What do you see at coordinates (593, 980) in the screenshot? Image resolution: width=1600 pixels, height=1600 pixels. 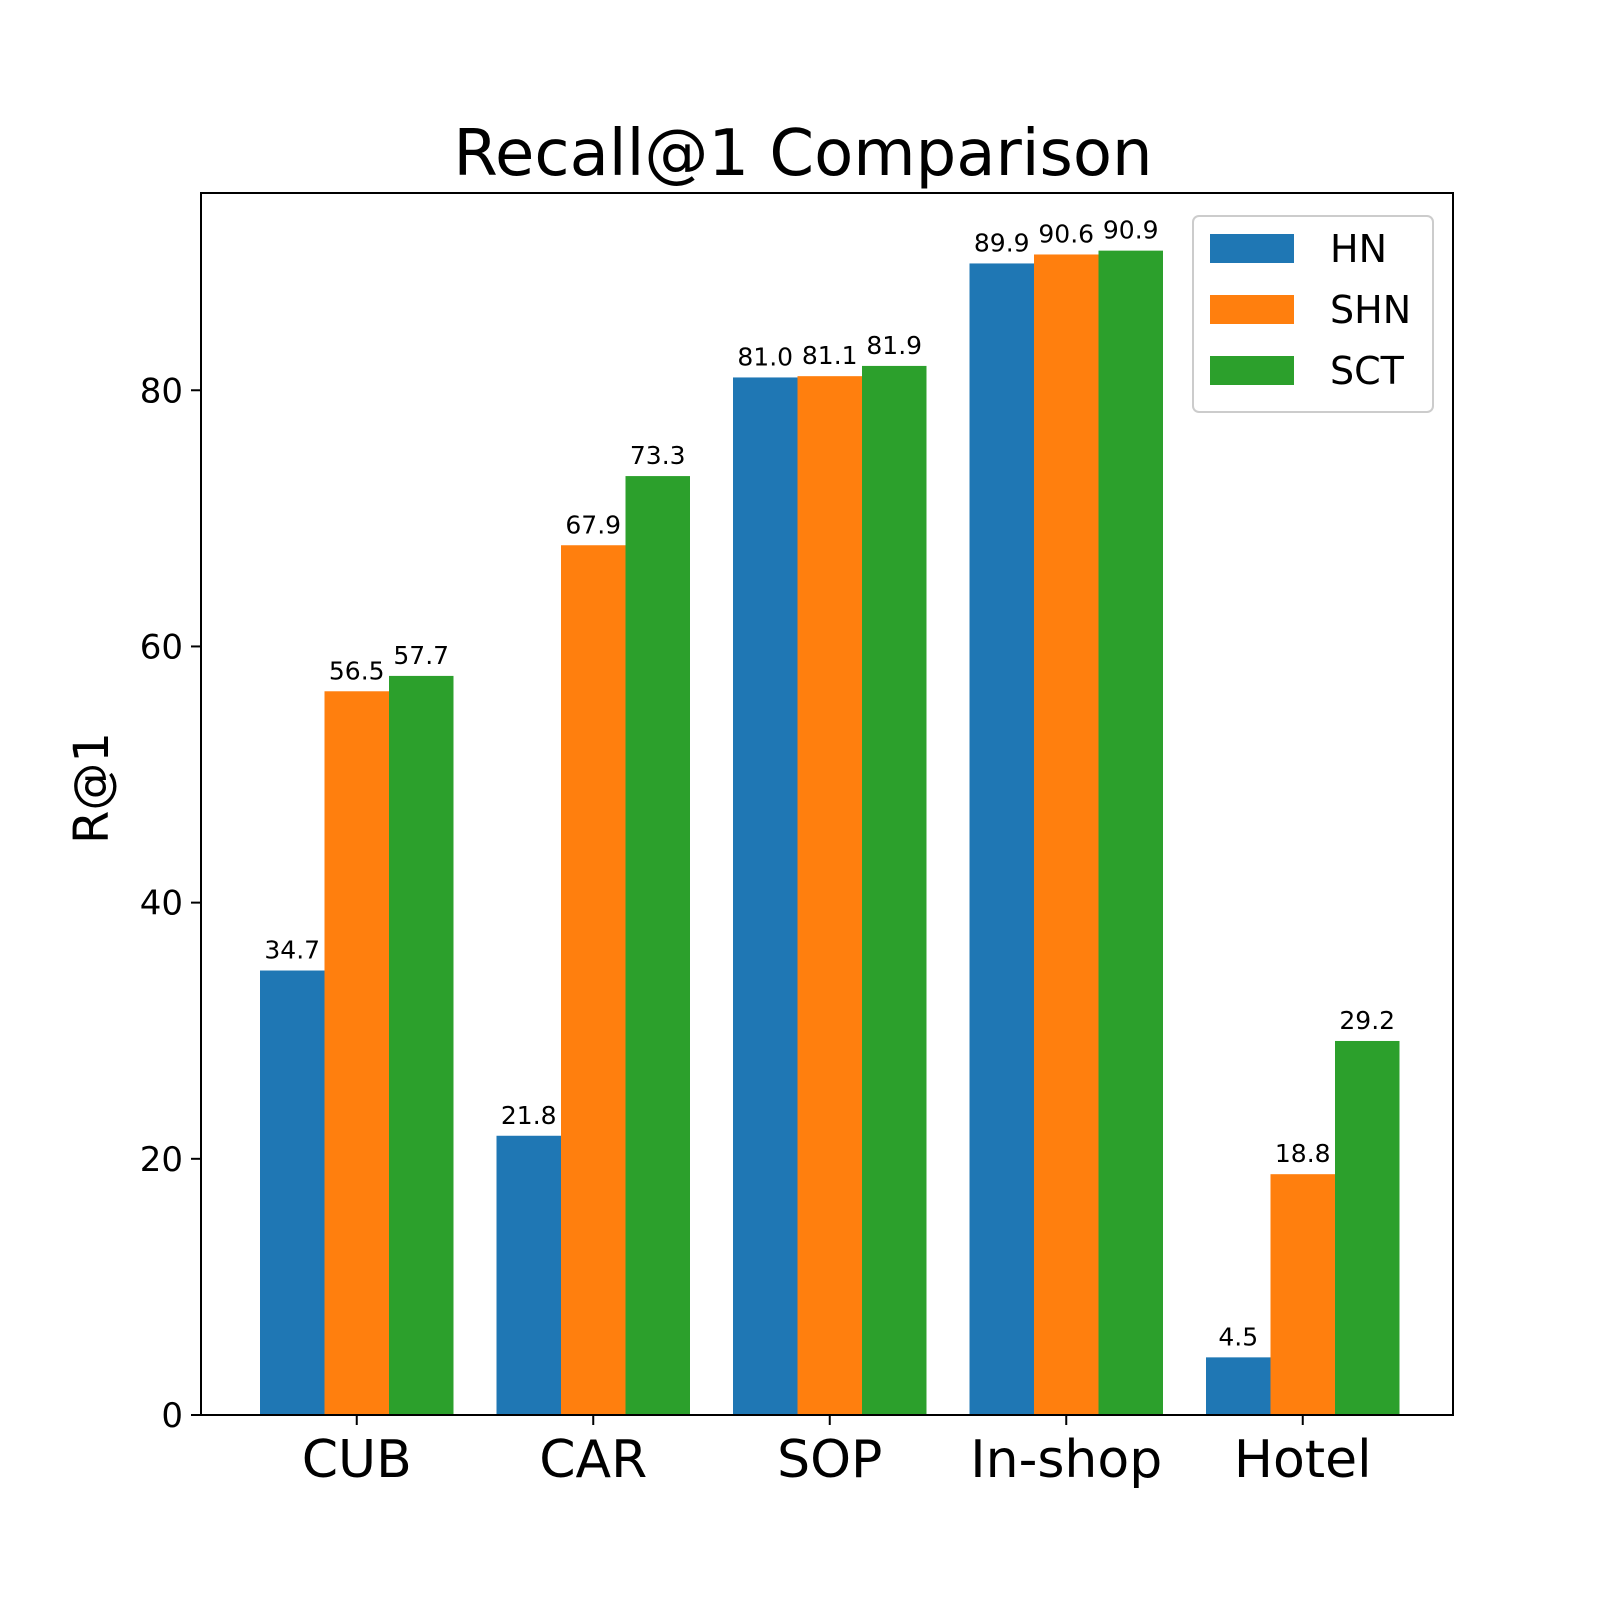 I see `bar-shn-car` at bounding box center [593, 980].